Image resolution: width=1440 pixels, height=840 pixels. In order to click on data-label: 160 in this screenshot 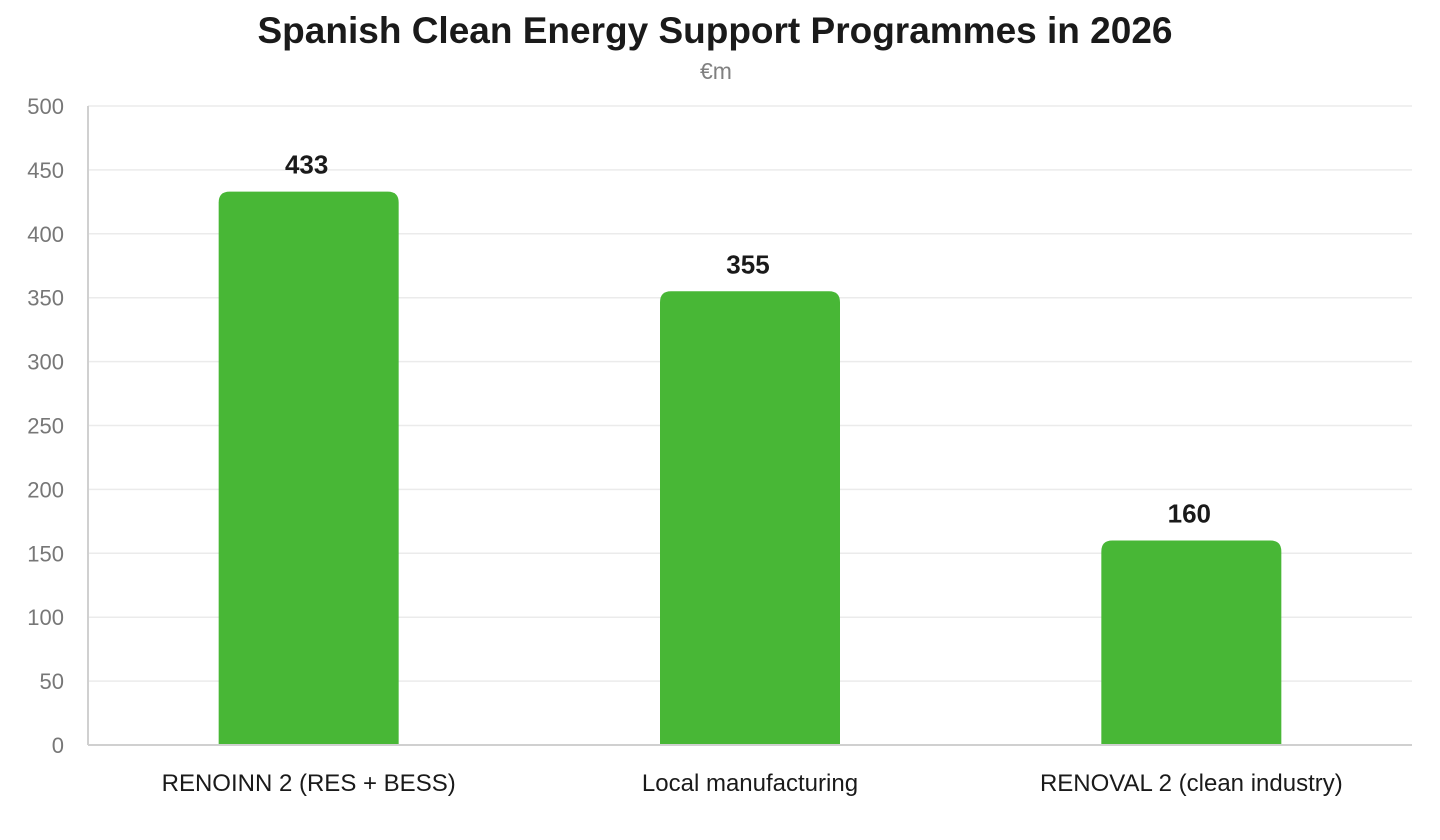, I will do `click(1189, 514)`.